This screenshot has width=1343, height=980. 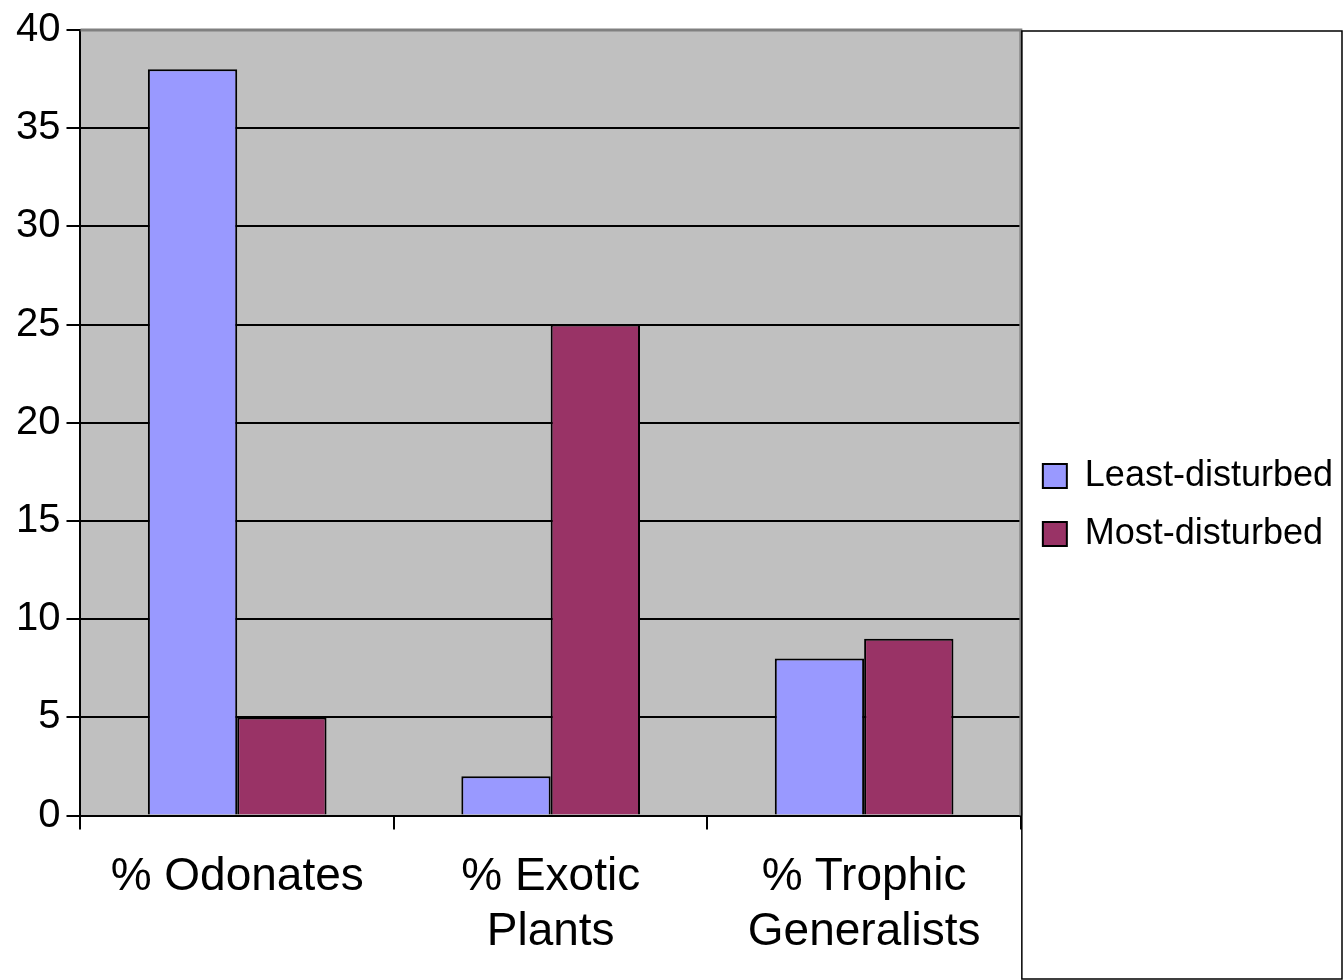 I want to click on x-tick-label: % Trophic Generalists, so click(x=864, y=901).